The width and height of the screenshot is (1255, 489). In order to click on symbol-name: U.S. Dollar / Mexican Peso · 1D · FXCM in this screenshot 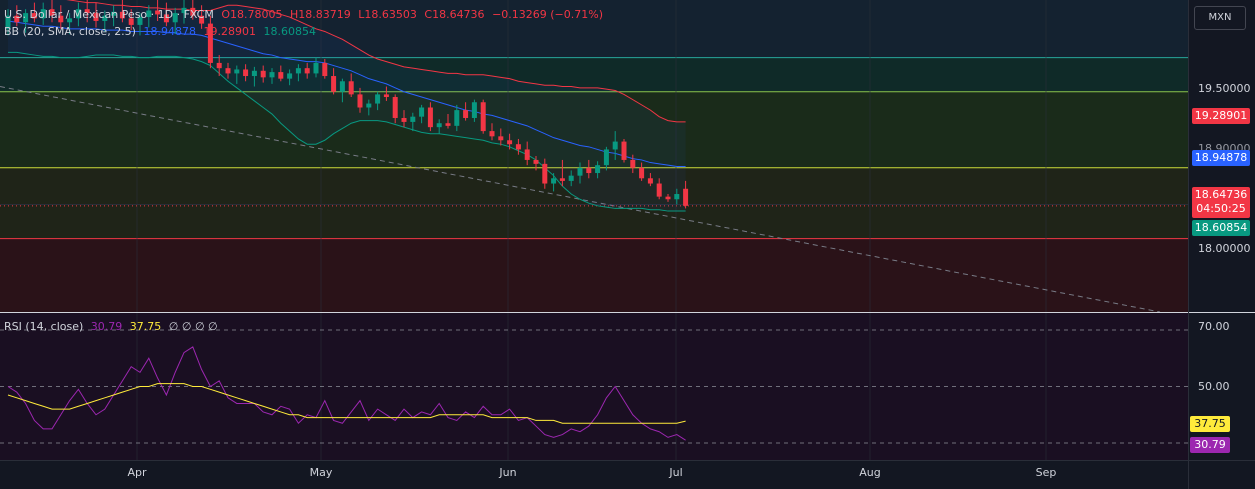, I will do `click(109, 14)`.